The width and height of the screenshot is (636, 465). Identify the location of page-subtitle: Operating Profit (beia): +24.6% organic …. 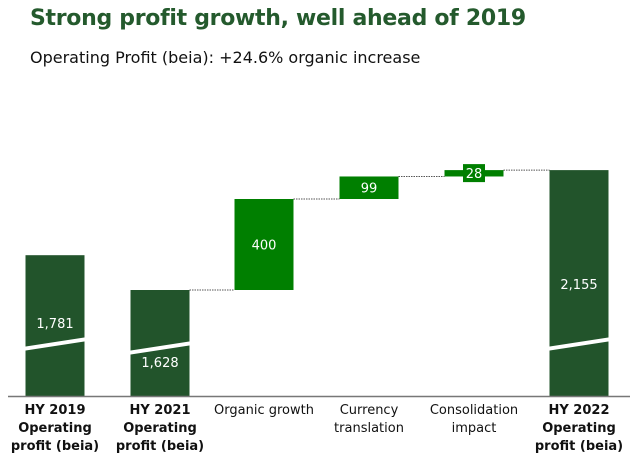
(225, 57).